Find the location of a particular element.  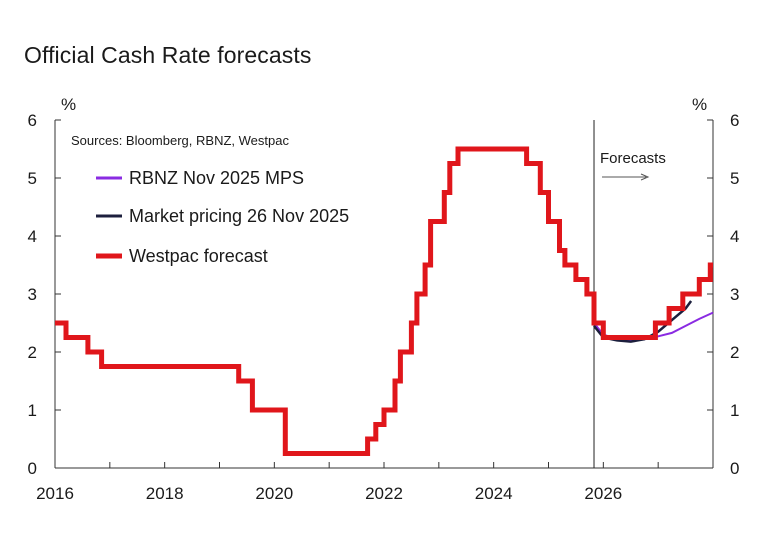

y-tick-label-right: 6 is located at coordinates (734, 120).